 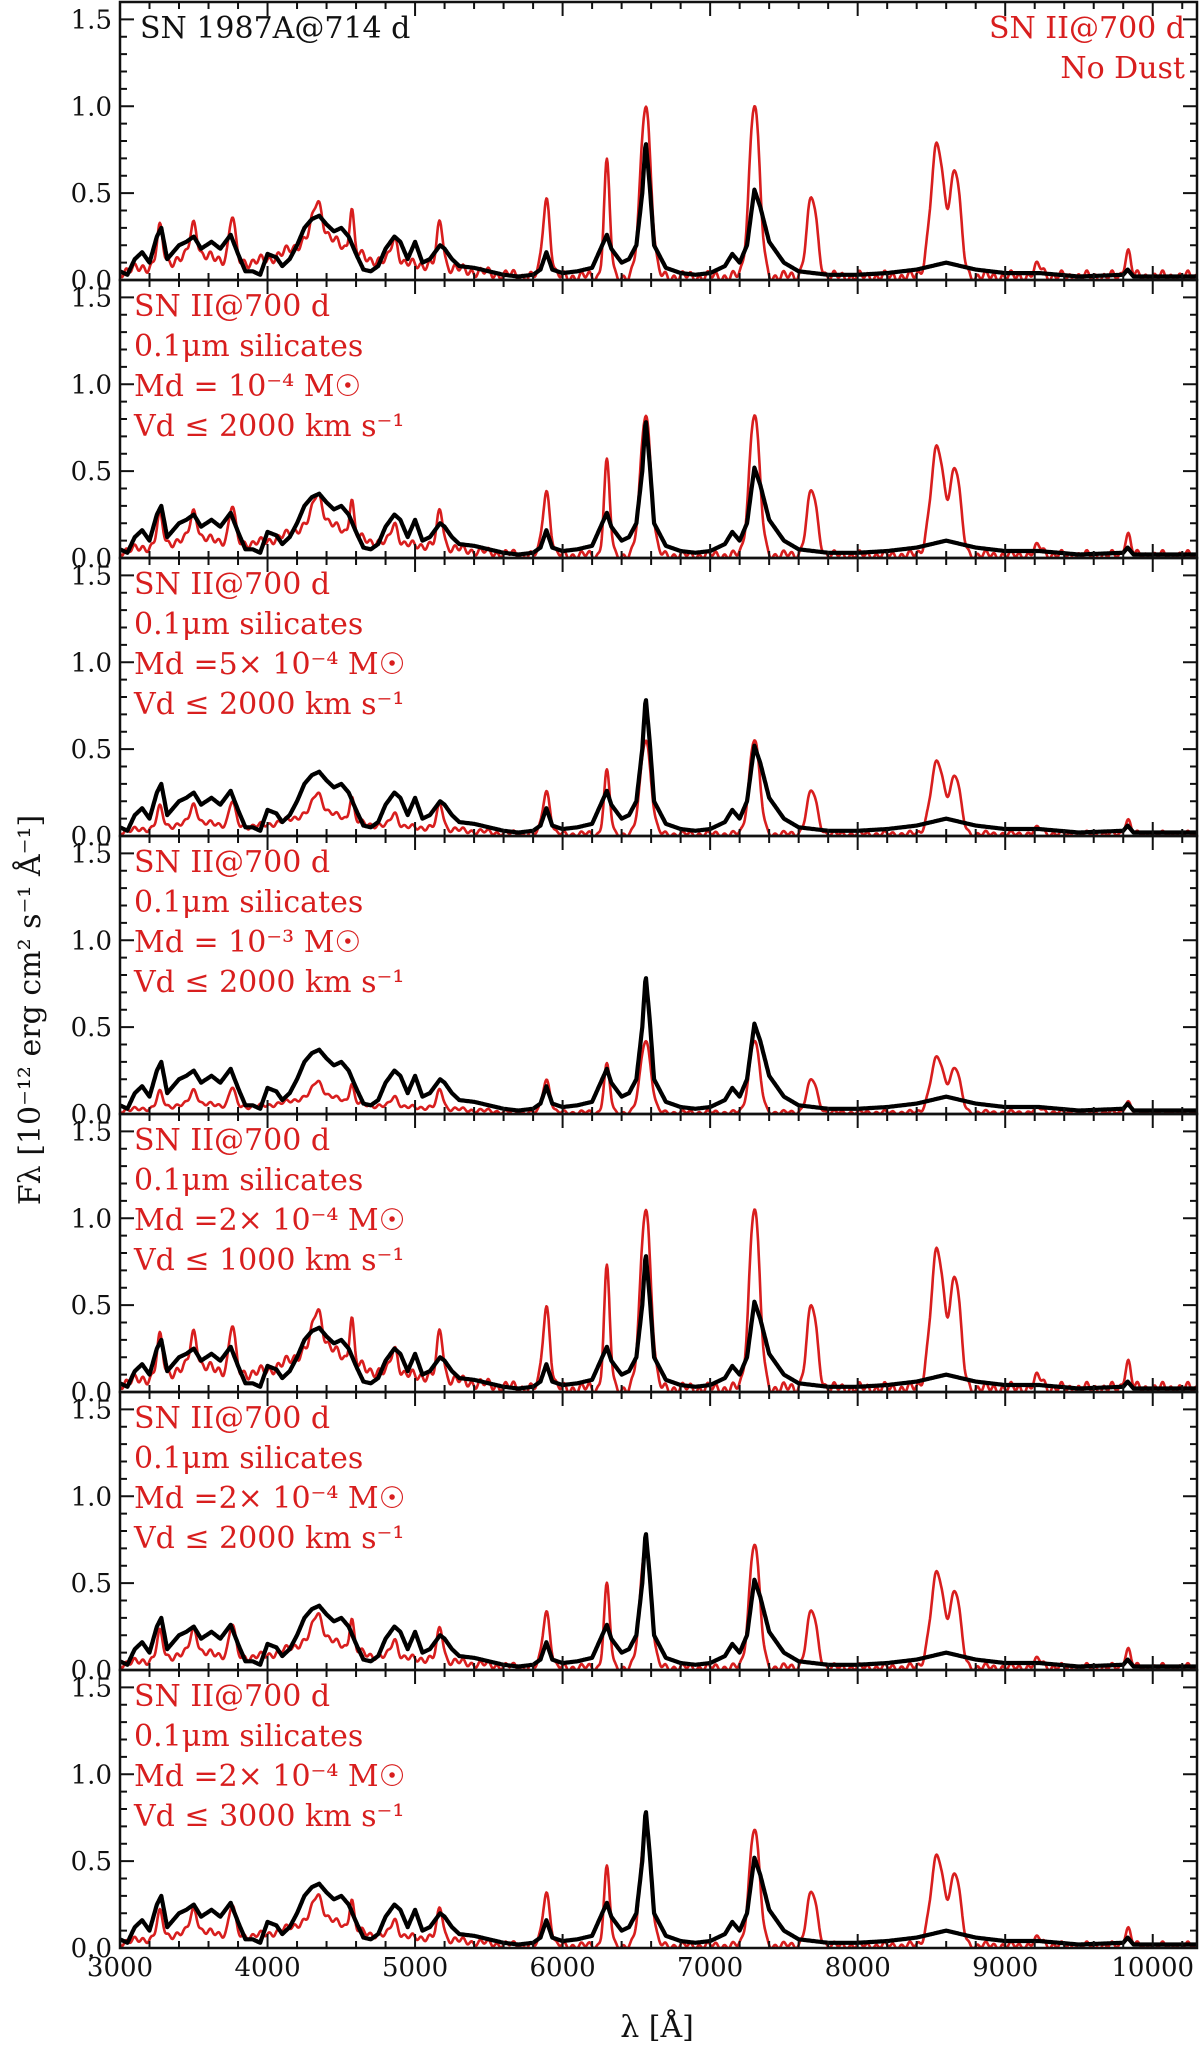 What do you see at coordinates (1152, 1968) in the screenshot?
I see `x-tick-label: 10000` at bounding box center [1152, 1968].